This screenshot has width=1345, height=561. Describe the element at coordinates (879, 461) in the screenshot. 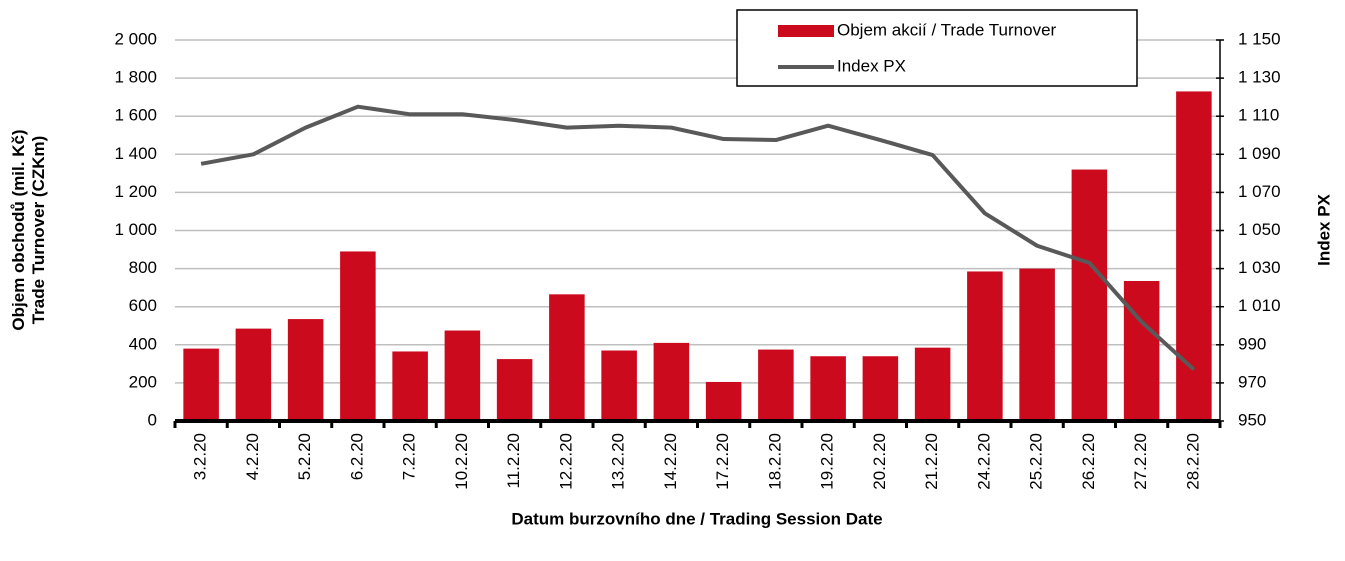

I see `x-tick-label: 20.2.20` at that location.